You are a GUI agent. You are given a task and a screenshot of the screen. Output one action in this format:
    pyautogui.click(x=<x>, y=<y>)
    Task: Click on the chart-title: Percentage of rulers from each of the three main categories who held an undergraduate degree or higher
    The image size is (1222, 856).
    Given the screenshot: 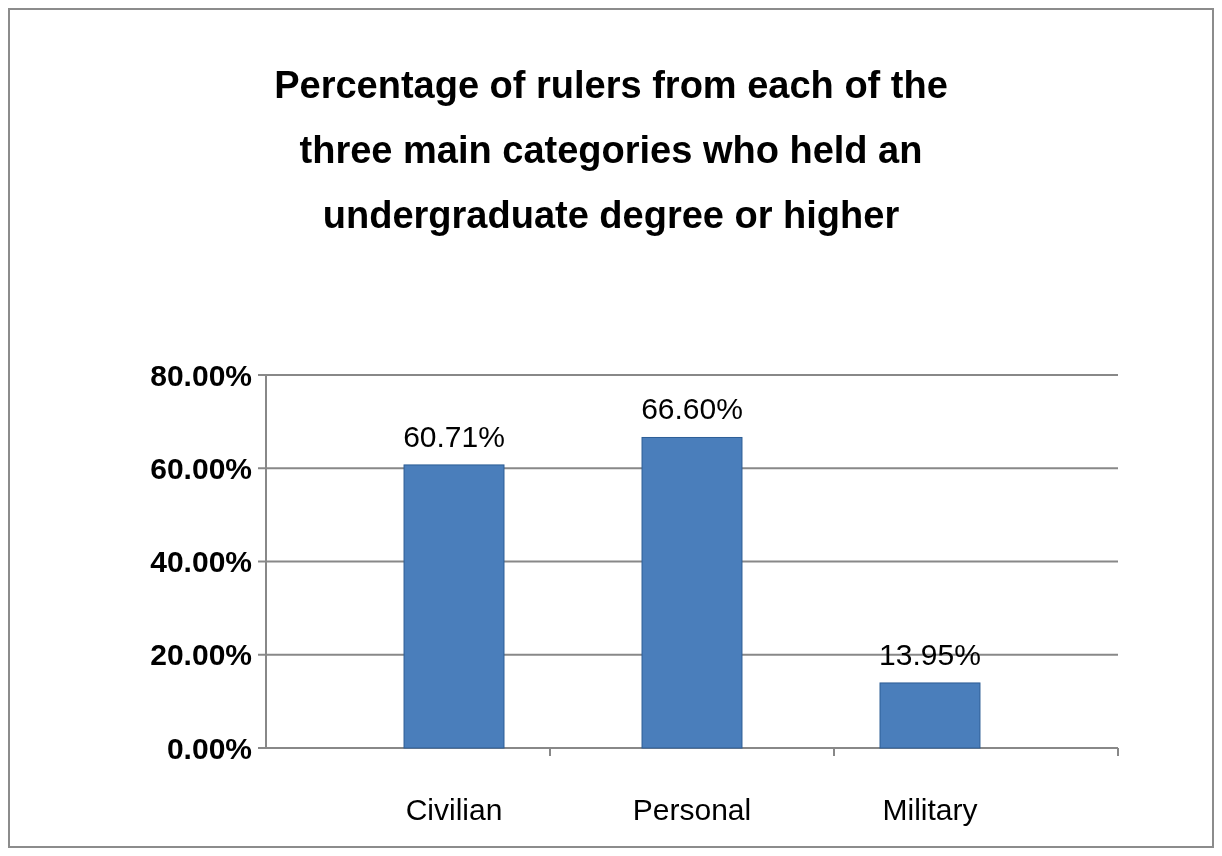 What is the action you would take?
    pyautogui.click(x=611, y=150)
    